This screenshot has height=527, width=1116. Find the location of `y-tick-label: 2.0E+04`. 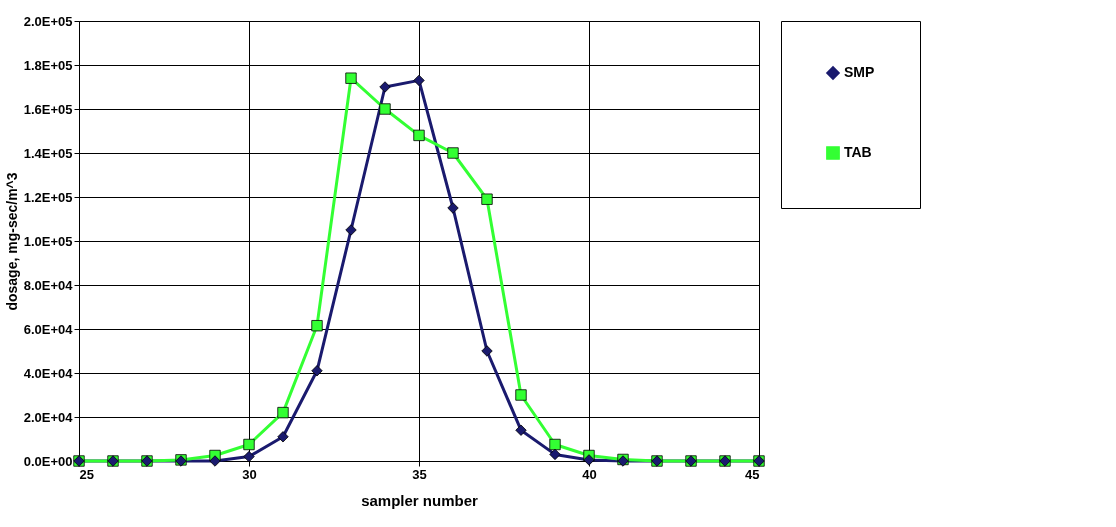

y-tick-label: 2.0E+04 is located at coordinates (48, 417).